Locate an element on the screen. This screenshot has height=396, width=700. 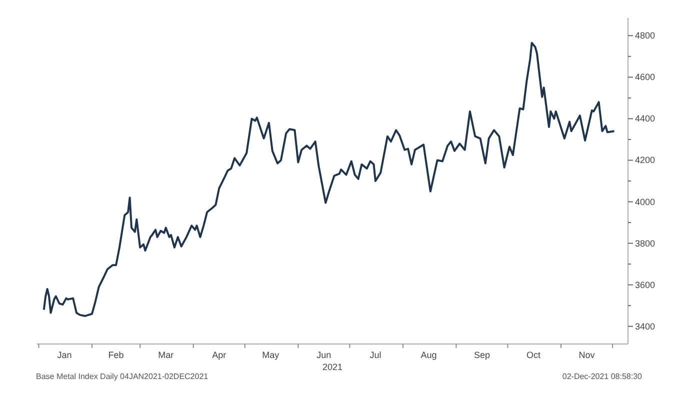
y-tick-label: 4000 is located at coordinates (645, 201).